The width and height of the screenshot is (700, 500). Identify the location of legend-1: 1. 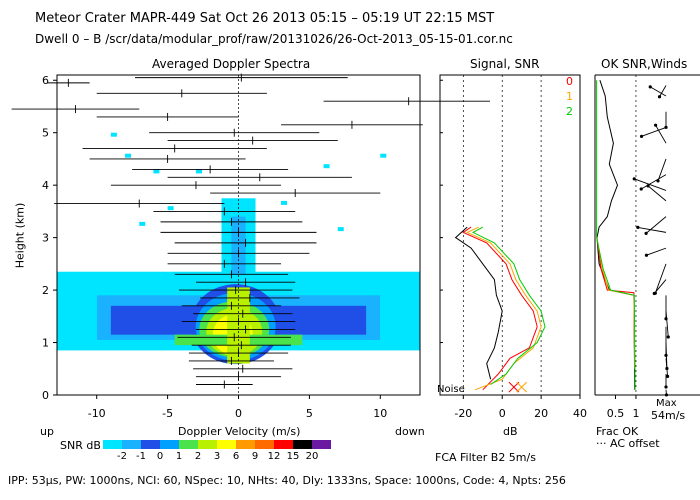
(569, 96).